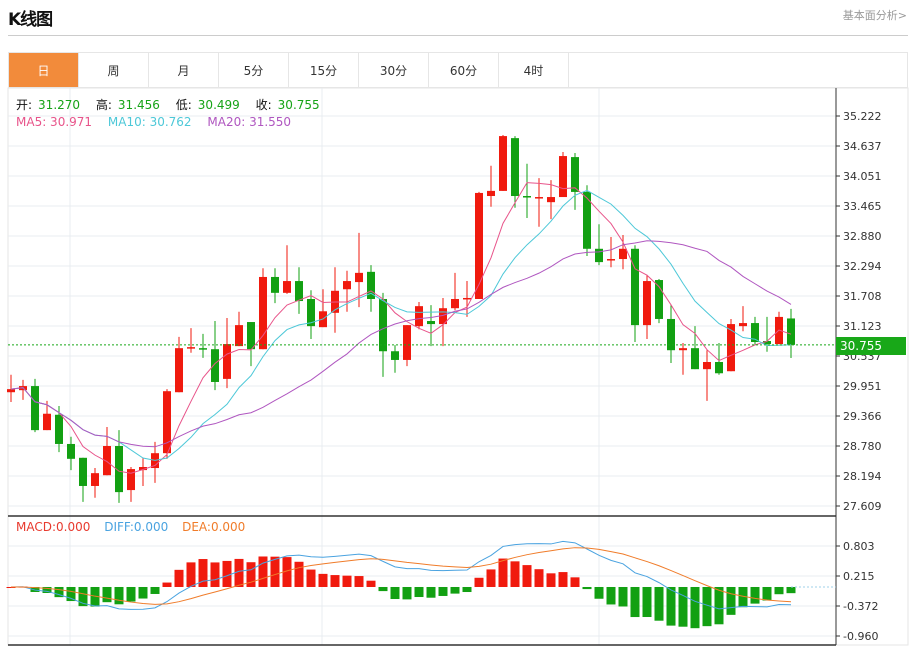 Image resolution: width=913 pixels, height=647 pixels. I want to click on price-tick-label: 29.951, so click(862, 386).